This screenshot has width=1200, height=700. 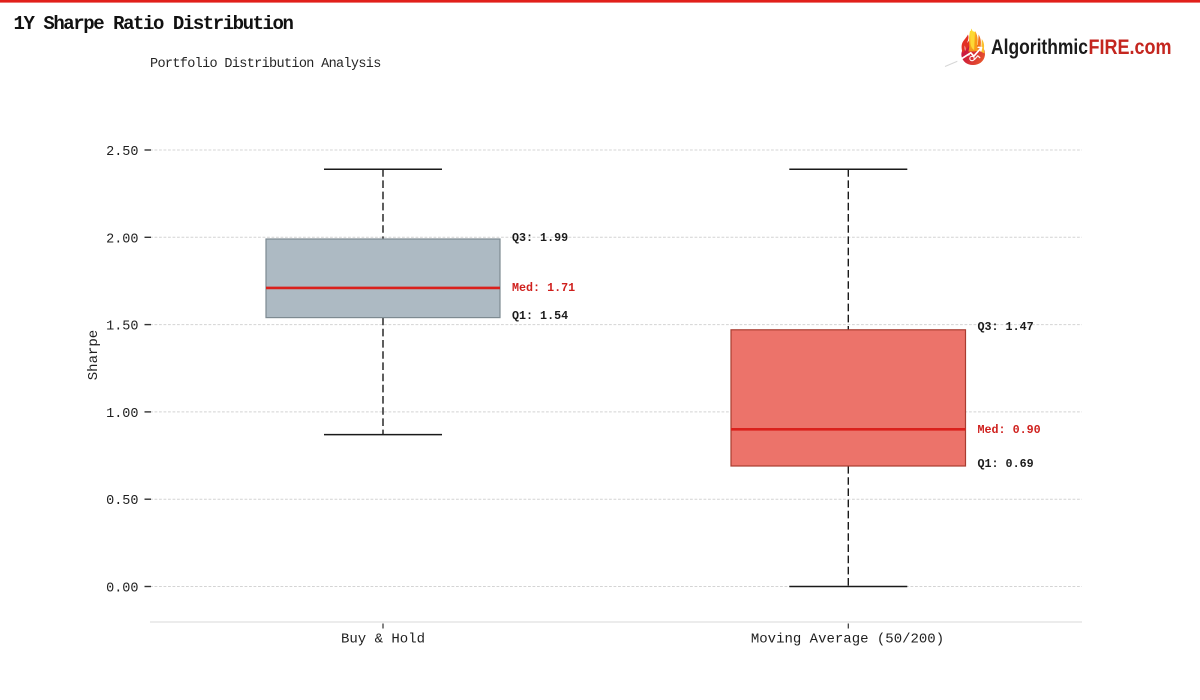 I want to click on svg-text: Q1: 0.69, so click(x=1006, y=464).